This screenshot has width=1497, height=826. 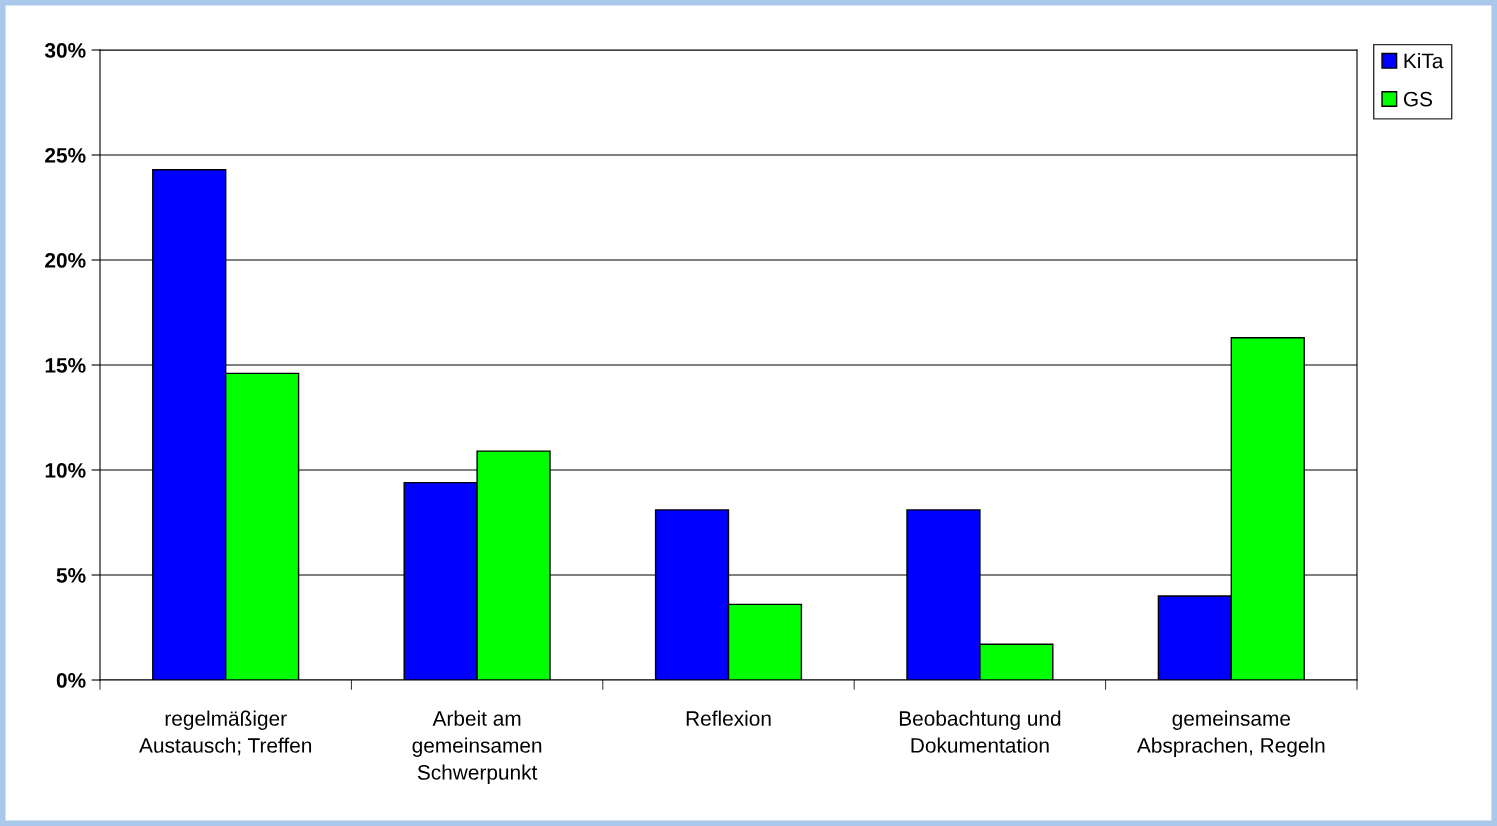 I want to click on x-tick-label: gemeinsame Absprachen, Regeln, so click(x=1230, y=733).